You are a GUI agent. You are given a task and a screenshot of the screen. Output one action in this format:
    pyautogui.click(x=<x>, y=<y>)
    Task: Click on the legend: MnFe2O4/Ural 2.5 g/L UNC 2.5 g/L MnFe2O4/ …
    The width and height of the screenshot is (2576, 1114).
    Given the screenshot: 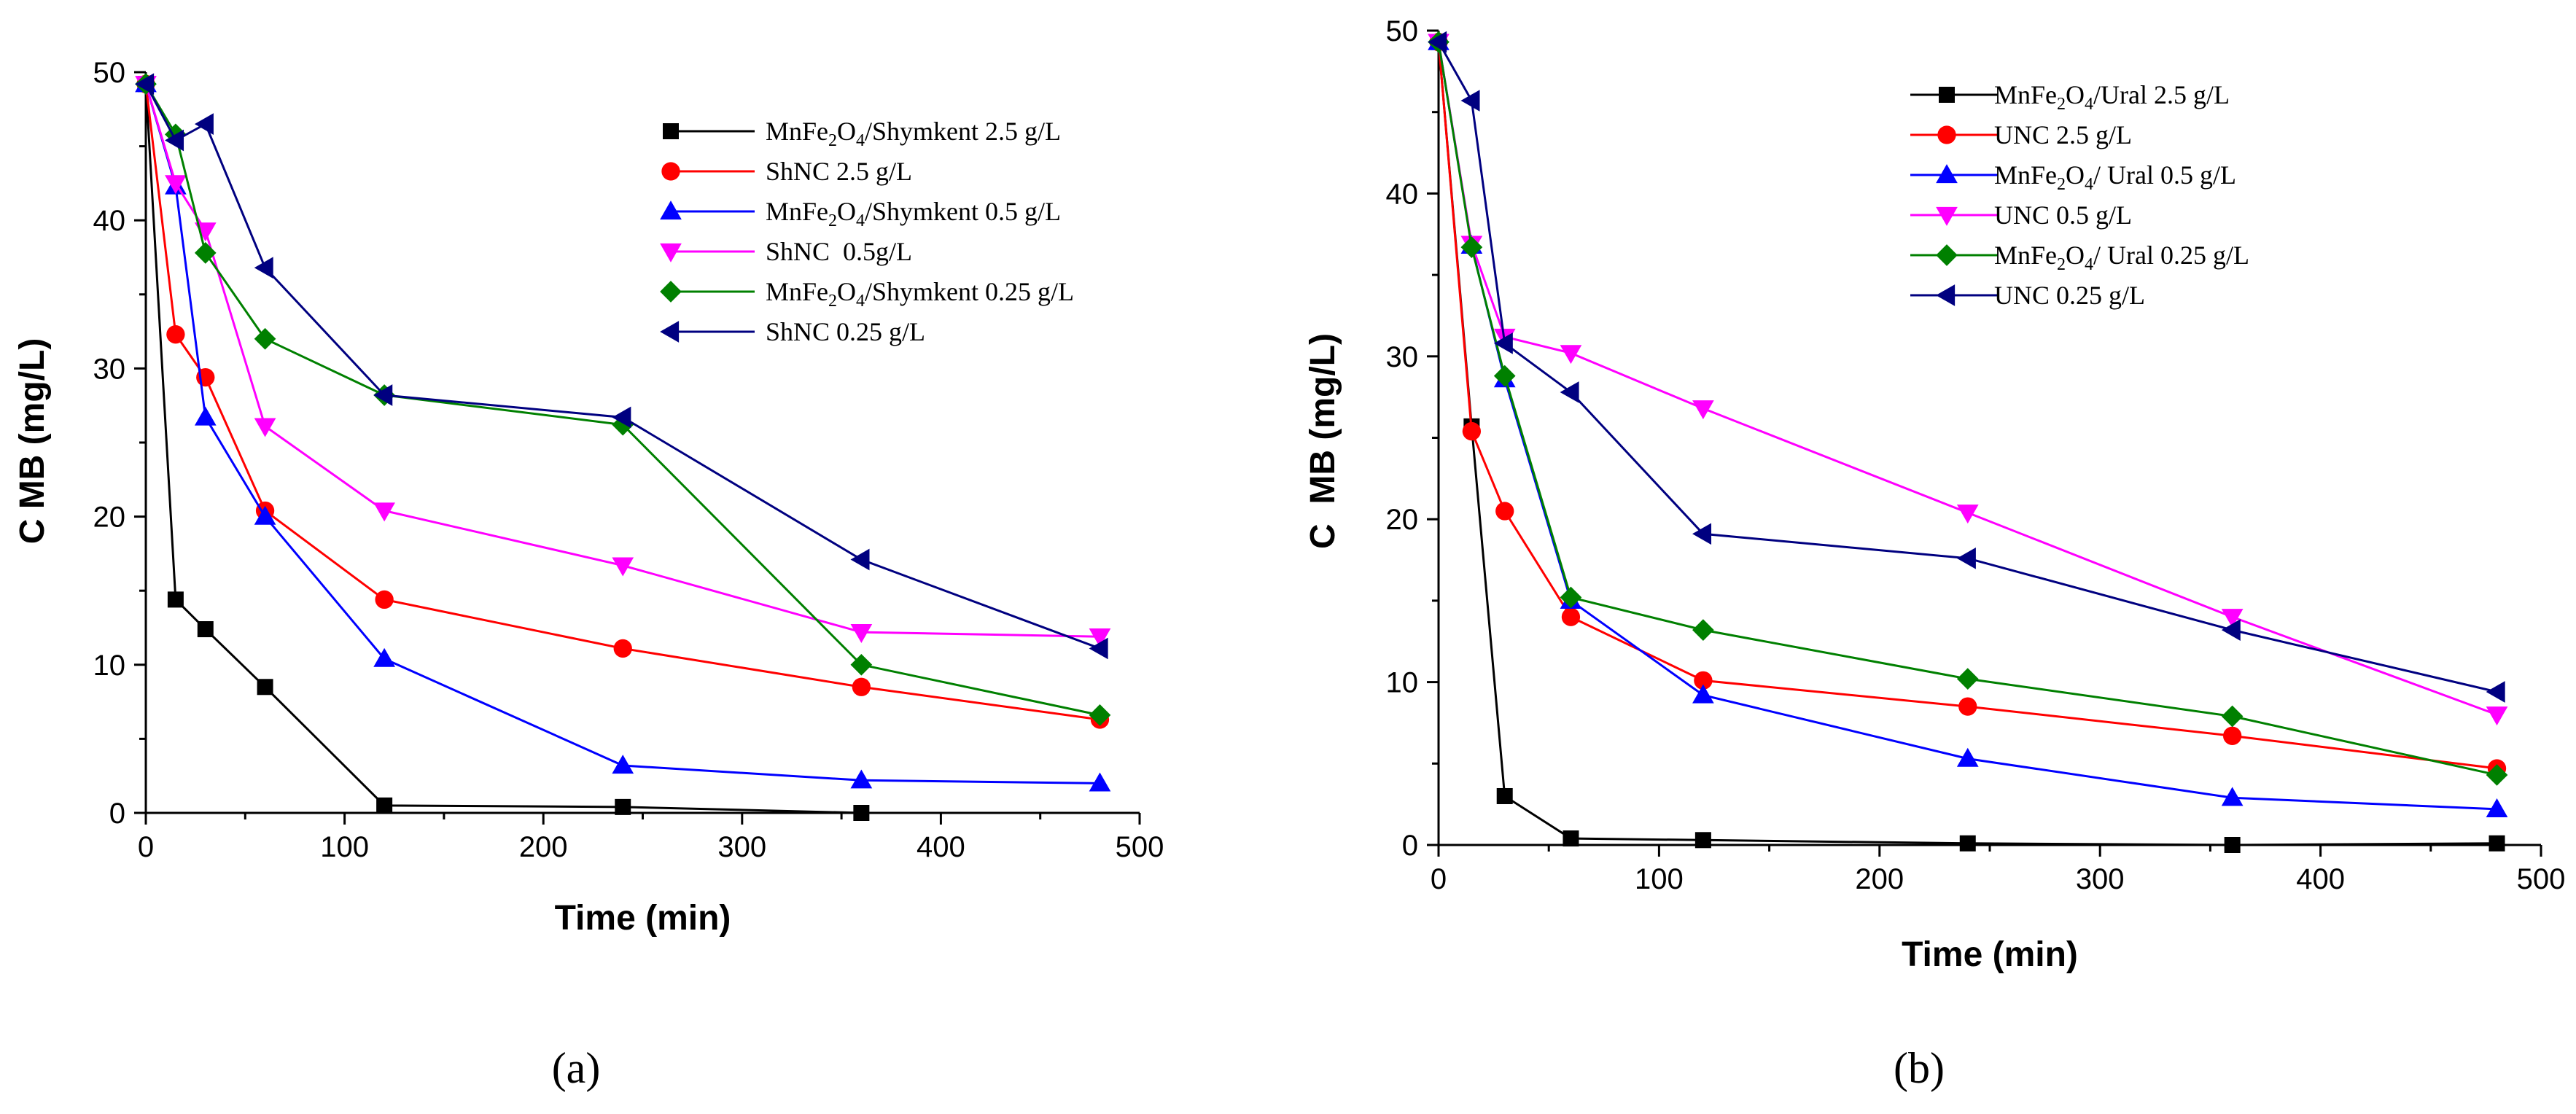 What is the action you would take?
    pyautogui.click(x=2079, y=195)
    